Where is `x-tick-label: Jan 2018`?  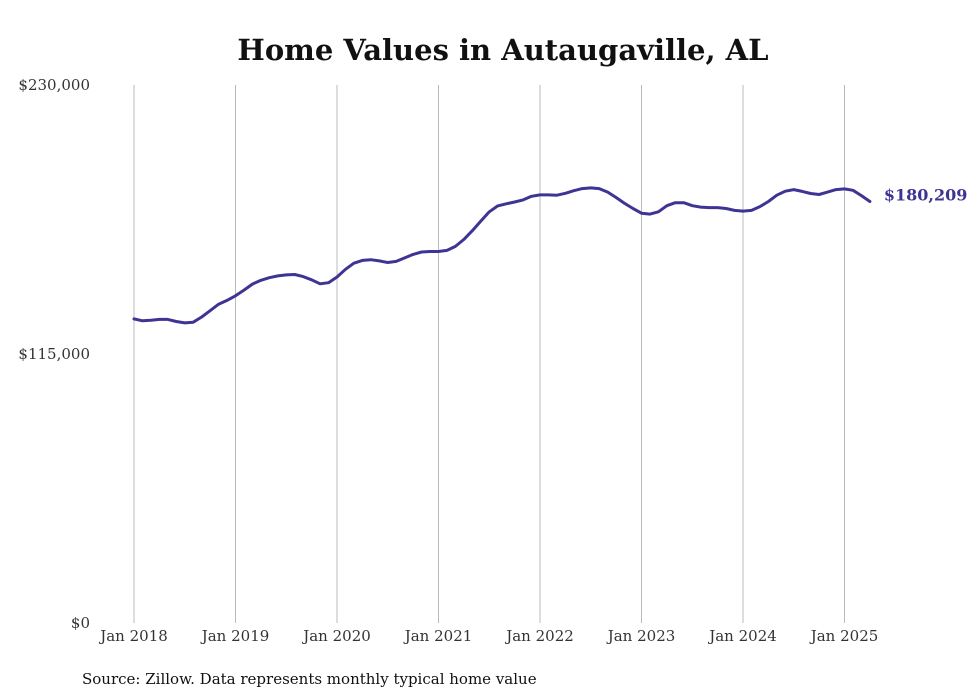
x-tick-label: Jan 2018 is located at coordinates (133, 636).